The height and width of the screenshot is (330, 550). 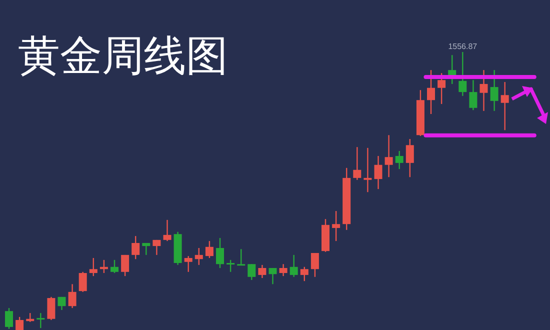 What do you see at coordinates (123, 55) in the screenshot?
I see `chart-title: 黄金周线图` at bounding box center [123, 55].